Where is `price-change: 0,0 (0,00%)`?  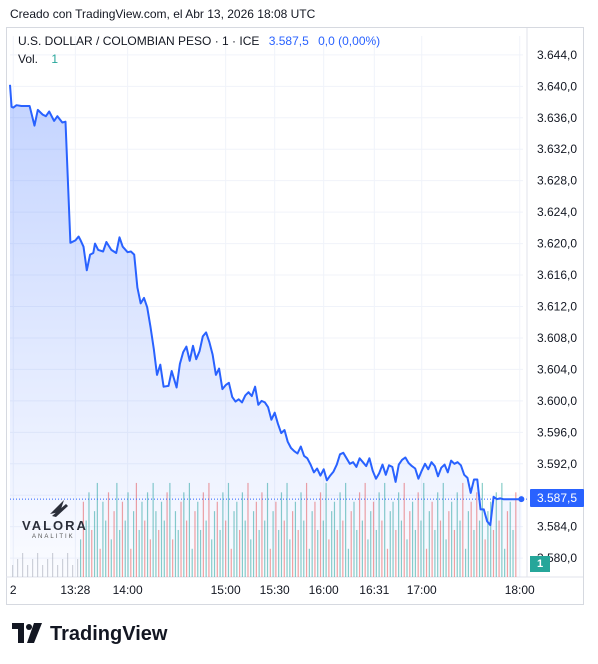 price-change: 0,0 (0,00%) is located at coordinates (349, 41).